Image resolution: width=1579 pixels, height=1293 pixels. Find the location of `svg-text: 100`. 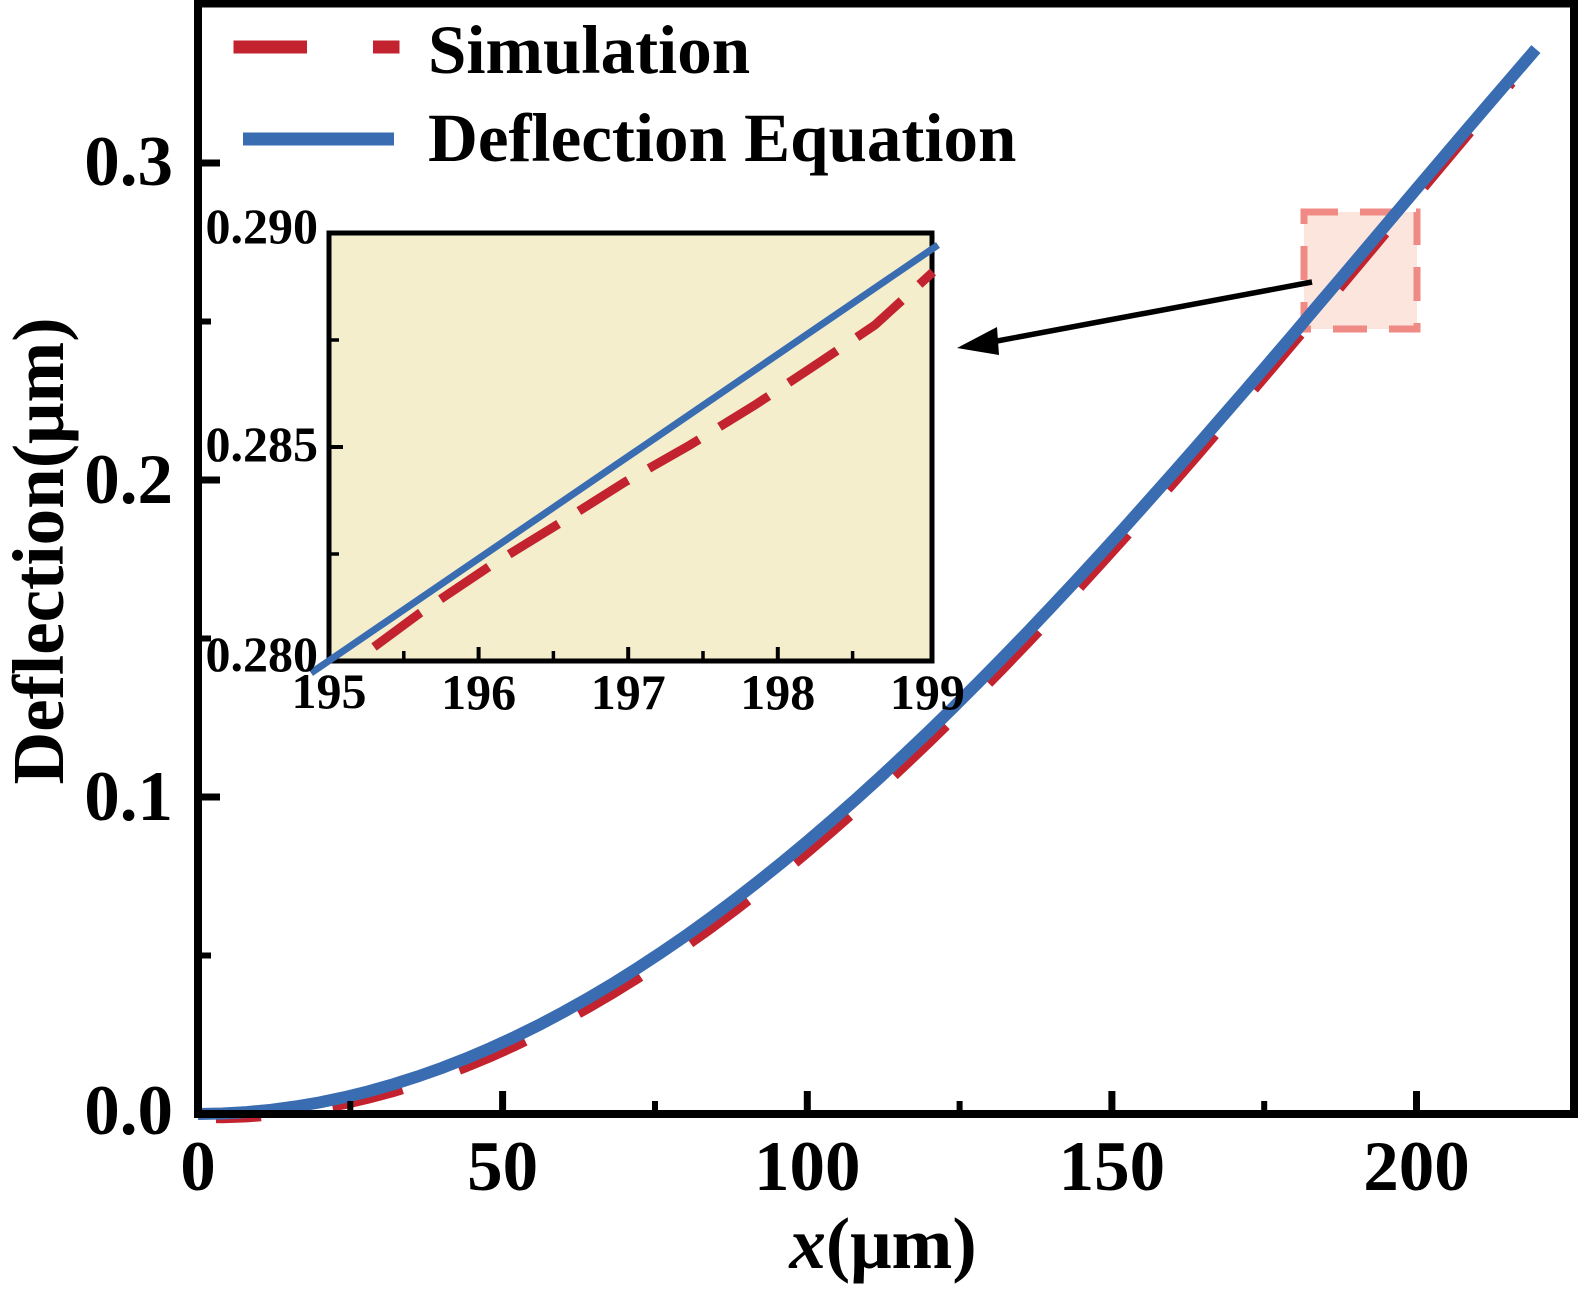

svg-text: 100 is located at coordinates (807, 1167).